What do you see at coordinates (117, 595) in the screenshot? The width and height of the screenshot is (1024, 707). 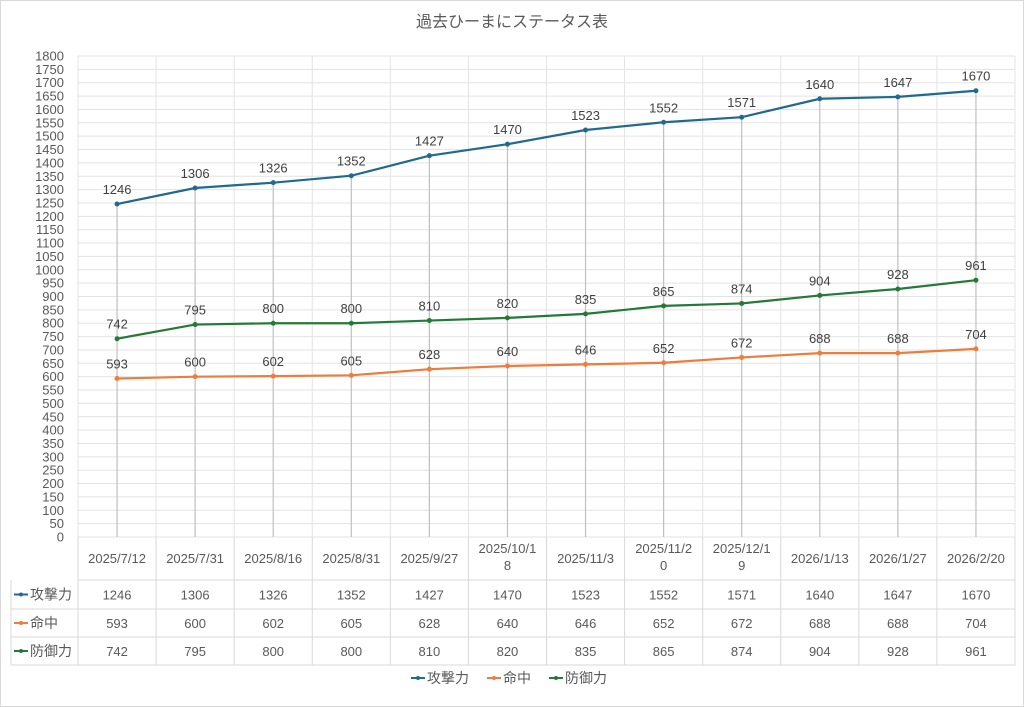 I see `table-cell: 1246` at bounding box center [117, 595].